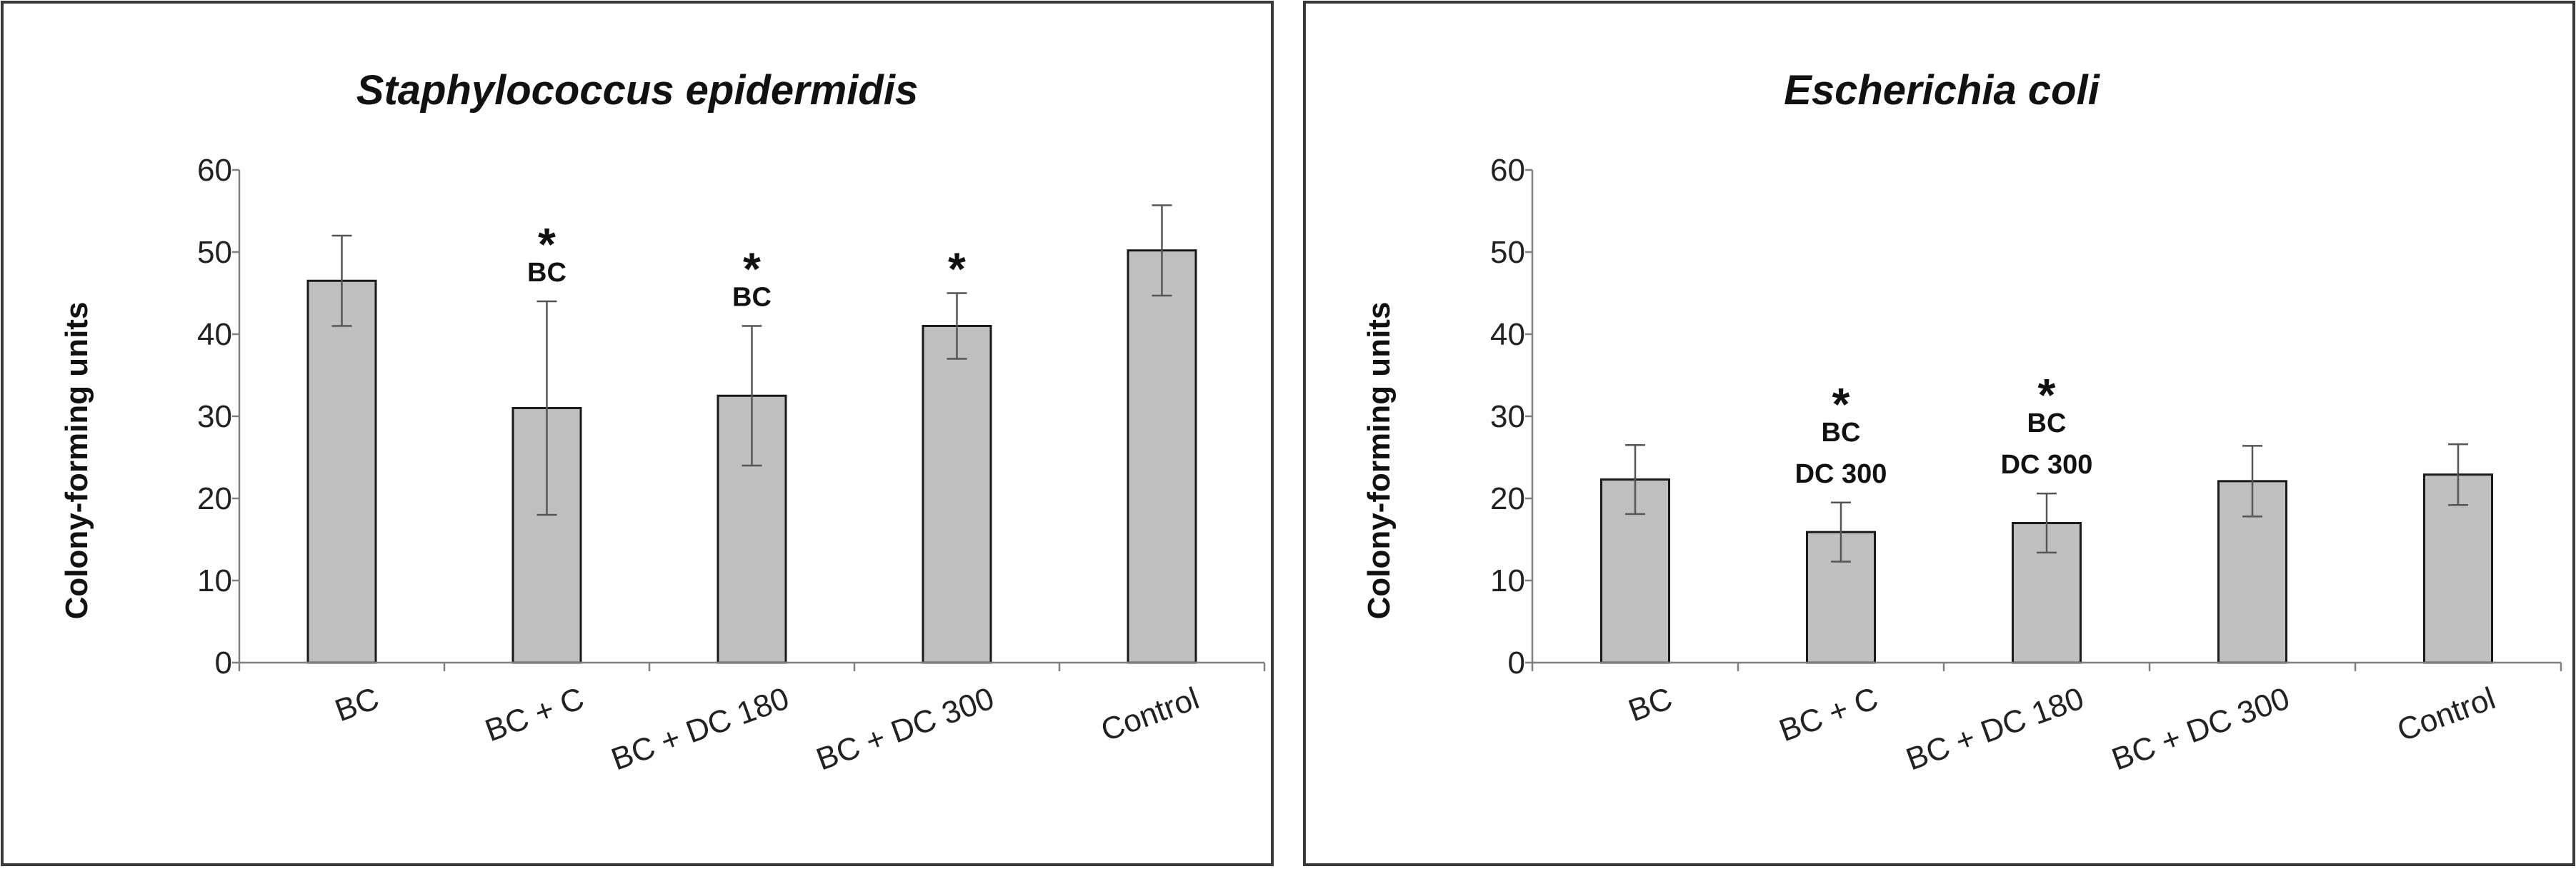 This screenshot has width=2576, height=869. I want to click on significance-annotations: BC*BC* *, so click(747, 265).